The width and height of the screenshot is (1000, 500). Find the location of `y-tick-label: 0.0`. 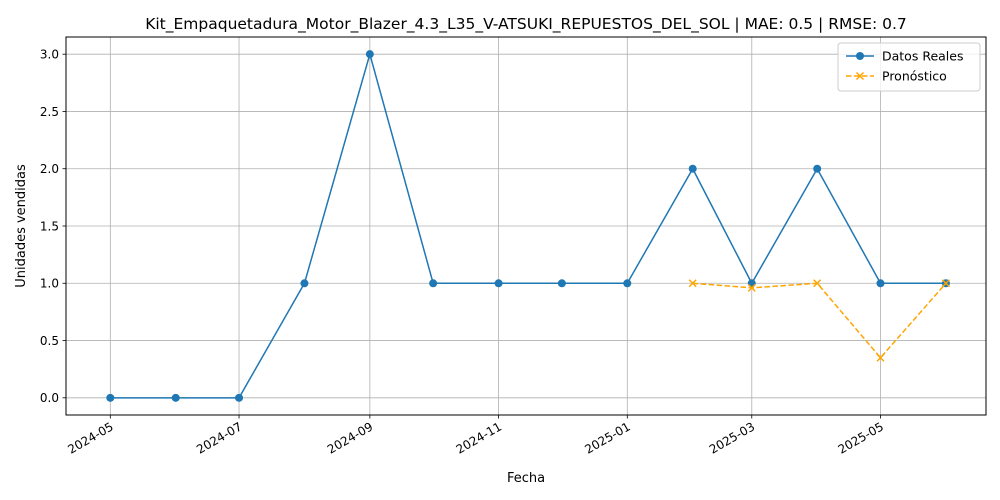

y-tick-label: 0.0 is located at coordinates (49, 398).